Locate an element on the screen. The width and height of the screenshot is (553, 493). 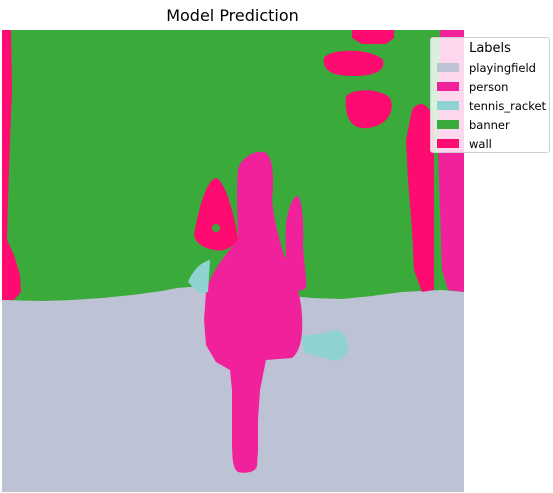
legend-label: person is located at coordinates (489, 86).